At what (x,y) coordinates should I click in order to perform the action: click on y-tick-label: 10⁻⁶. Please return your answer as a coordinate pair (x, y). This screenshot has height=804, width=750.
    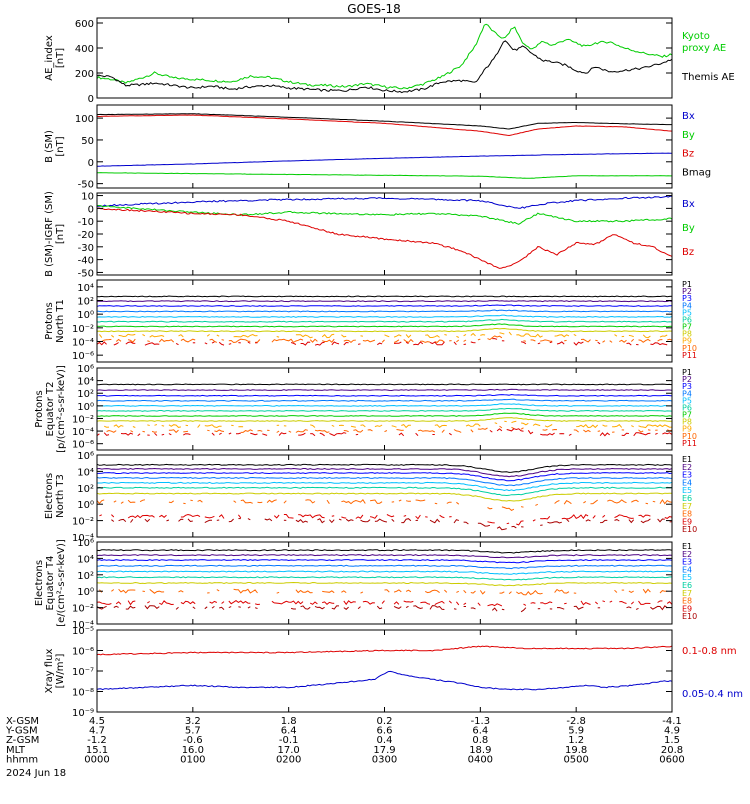
    Looking at the image, I should click on (83, 356).